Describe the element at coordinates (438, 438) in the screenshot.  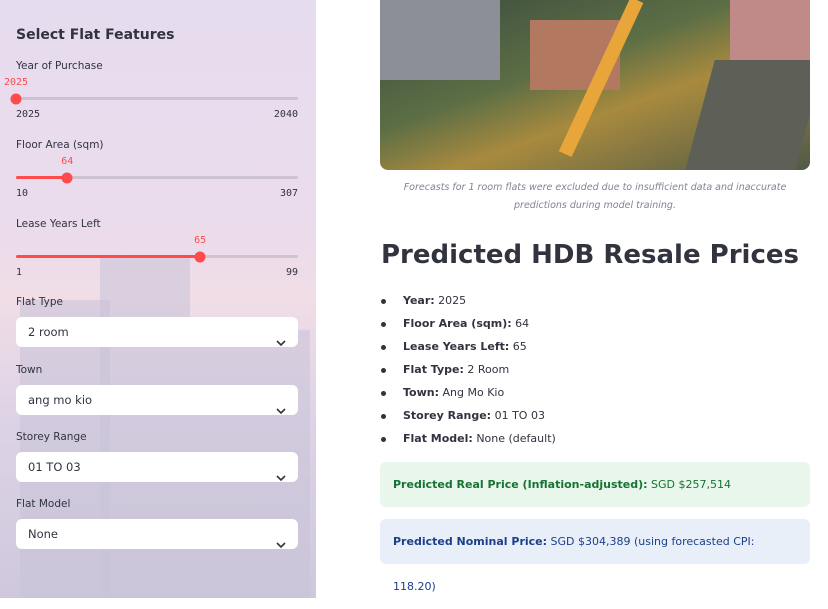
I see `detail-label: Flat Model:` at that location.